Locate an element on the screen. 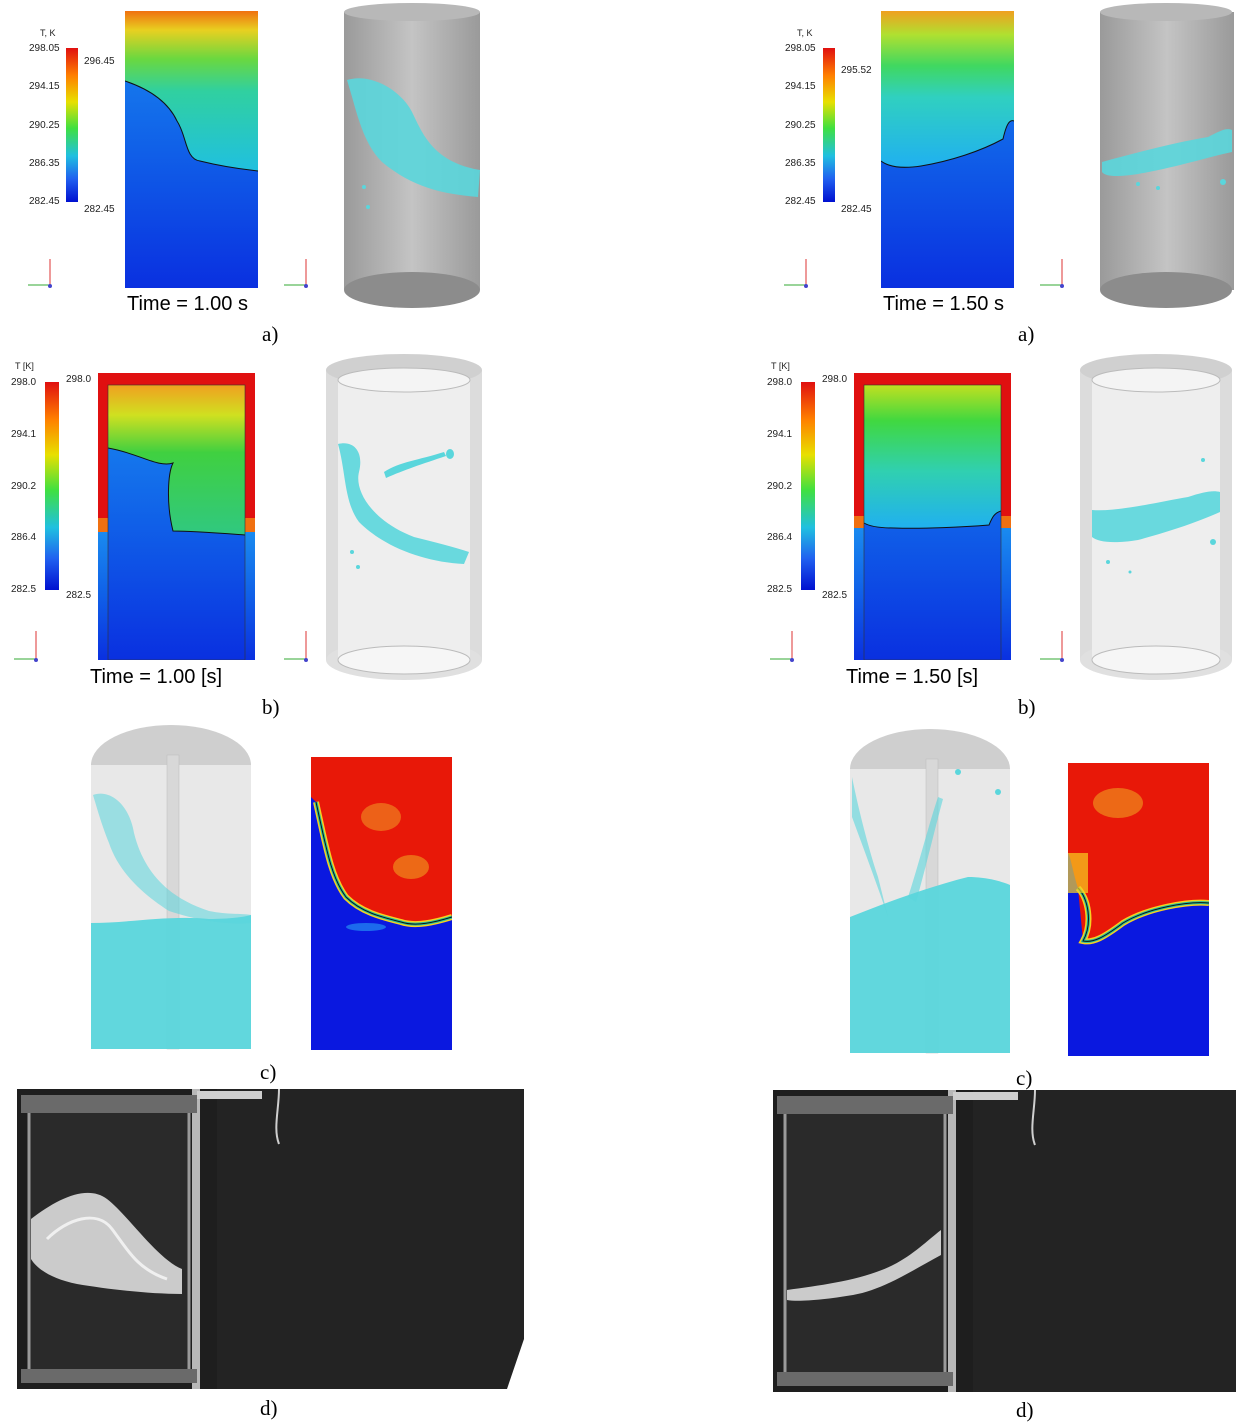  colorbar-max-marker: 296.45 is located at coordinates (99, 61).